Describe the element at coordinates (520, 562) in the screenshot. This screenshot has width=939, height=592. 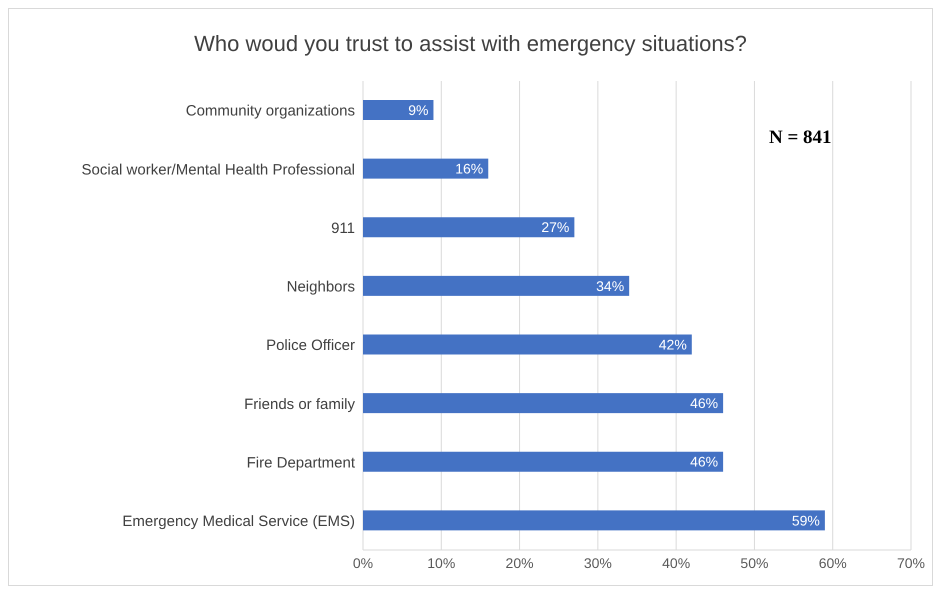
I see `x-tick-label: 20%` at that location.